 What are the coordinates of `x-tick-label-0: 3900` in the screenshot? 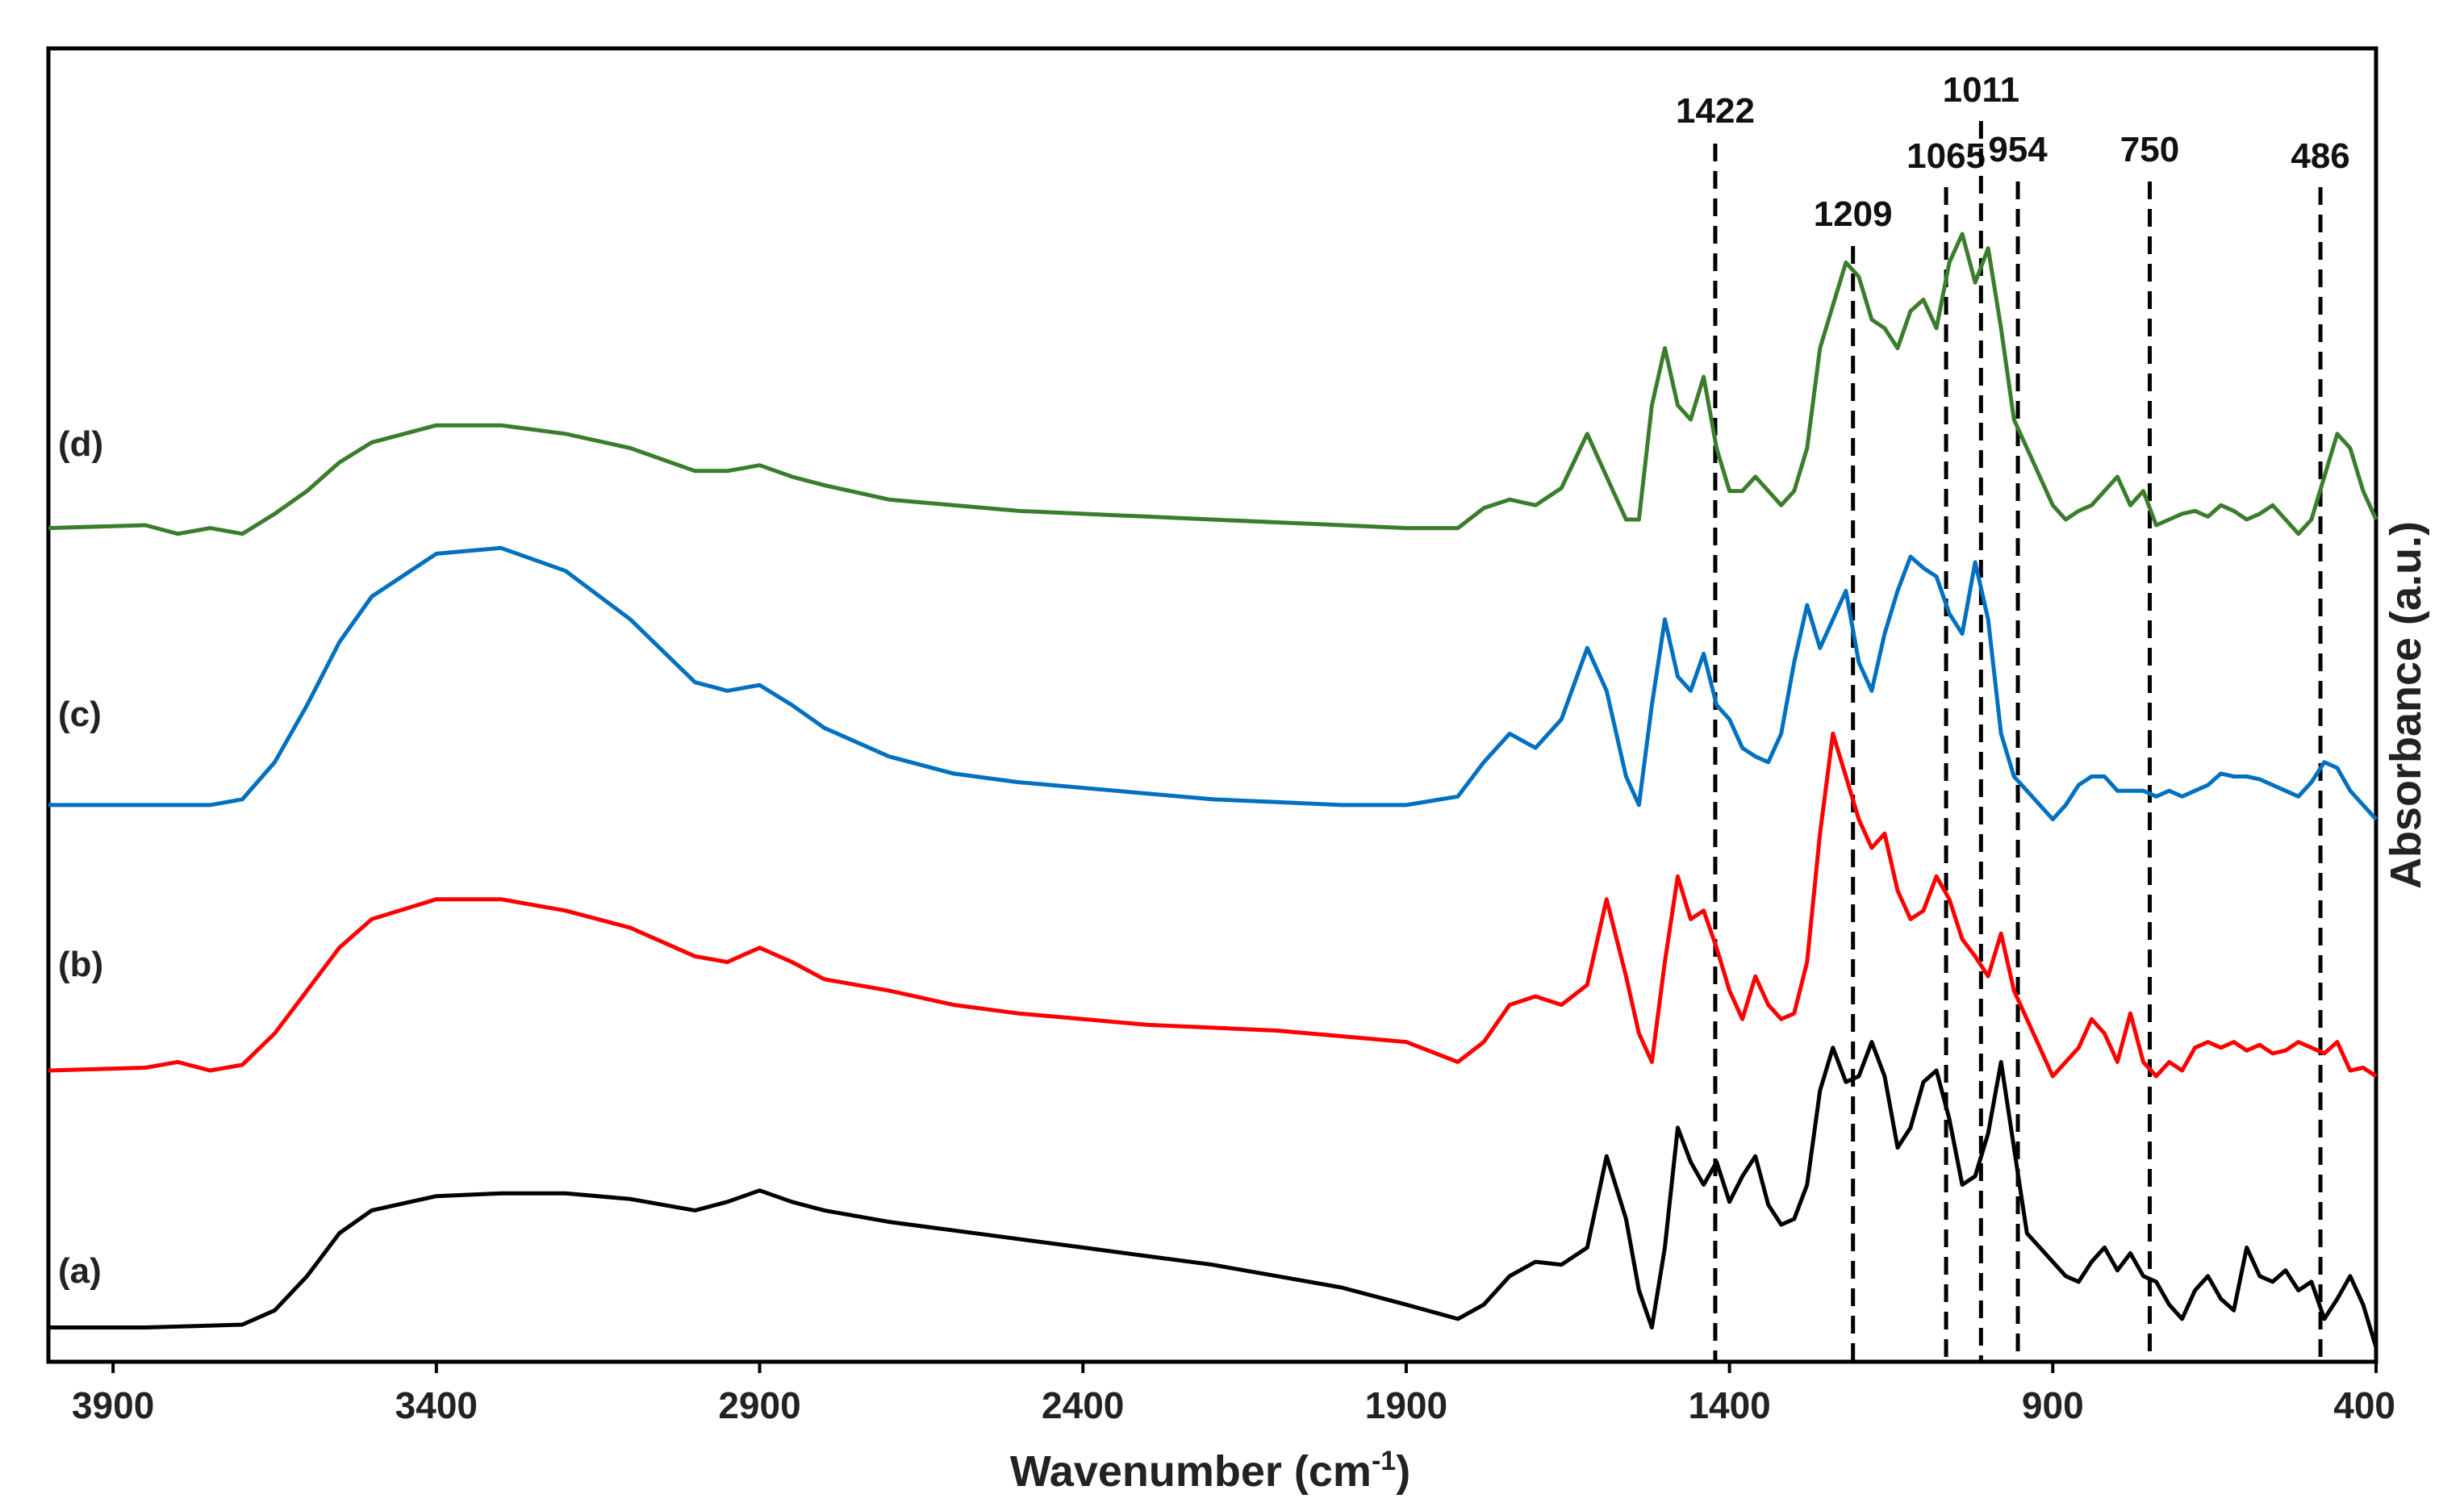 It's located at (113, 1405).